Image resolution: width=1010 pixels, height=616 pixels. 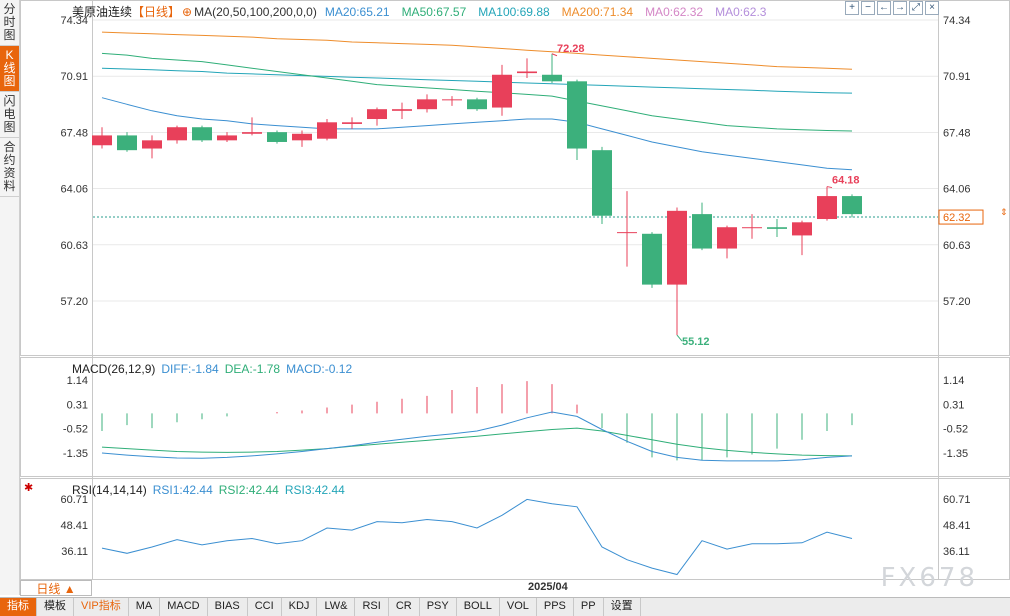 I want to click on ma20-value: MA20:65.21, so click(x=357, y=12).